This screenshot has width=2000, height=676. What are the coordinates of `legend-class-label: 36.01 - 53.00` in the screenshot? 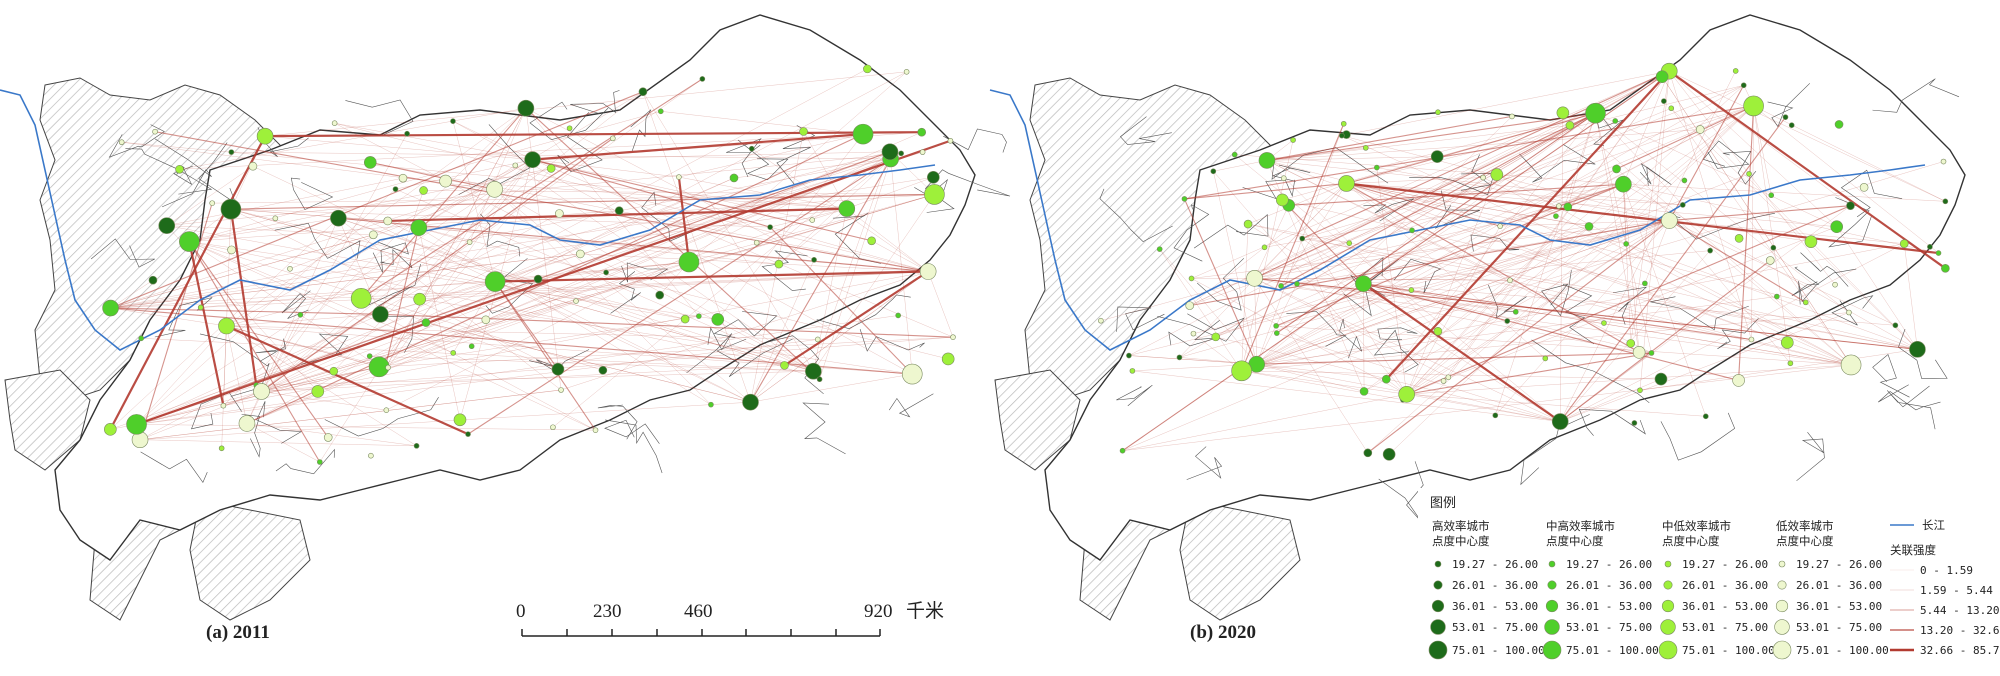 It's located at (1495, 606).